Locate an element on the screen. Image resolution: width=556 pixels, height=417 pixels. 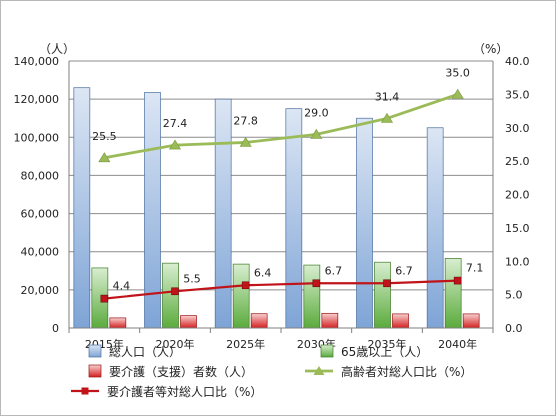
y-left-tick-label: 100,000 is located at coordinates (37, 137).